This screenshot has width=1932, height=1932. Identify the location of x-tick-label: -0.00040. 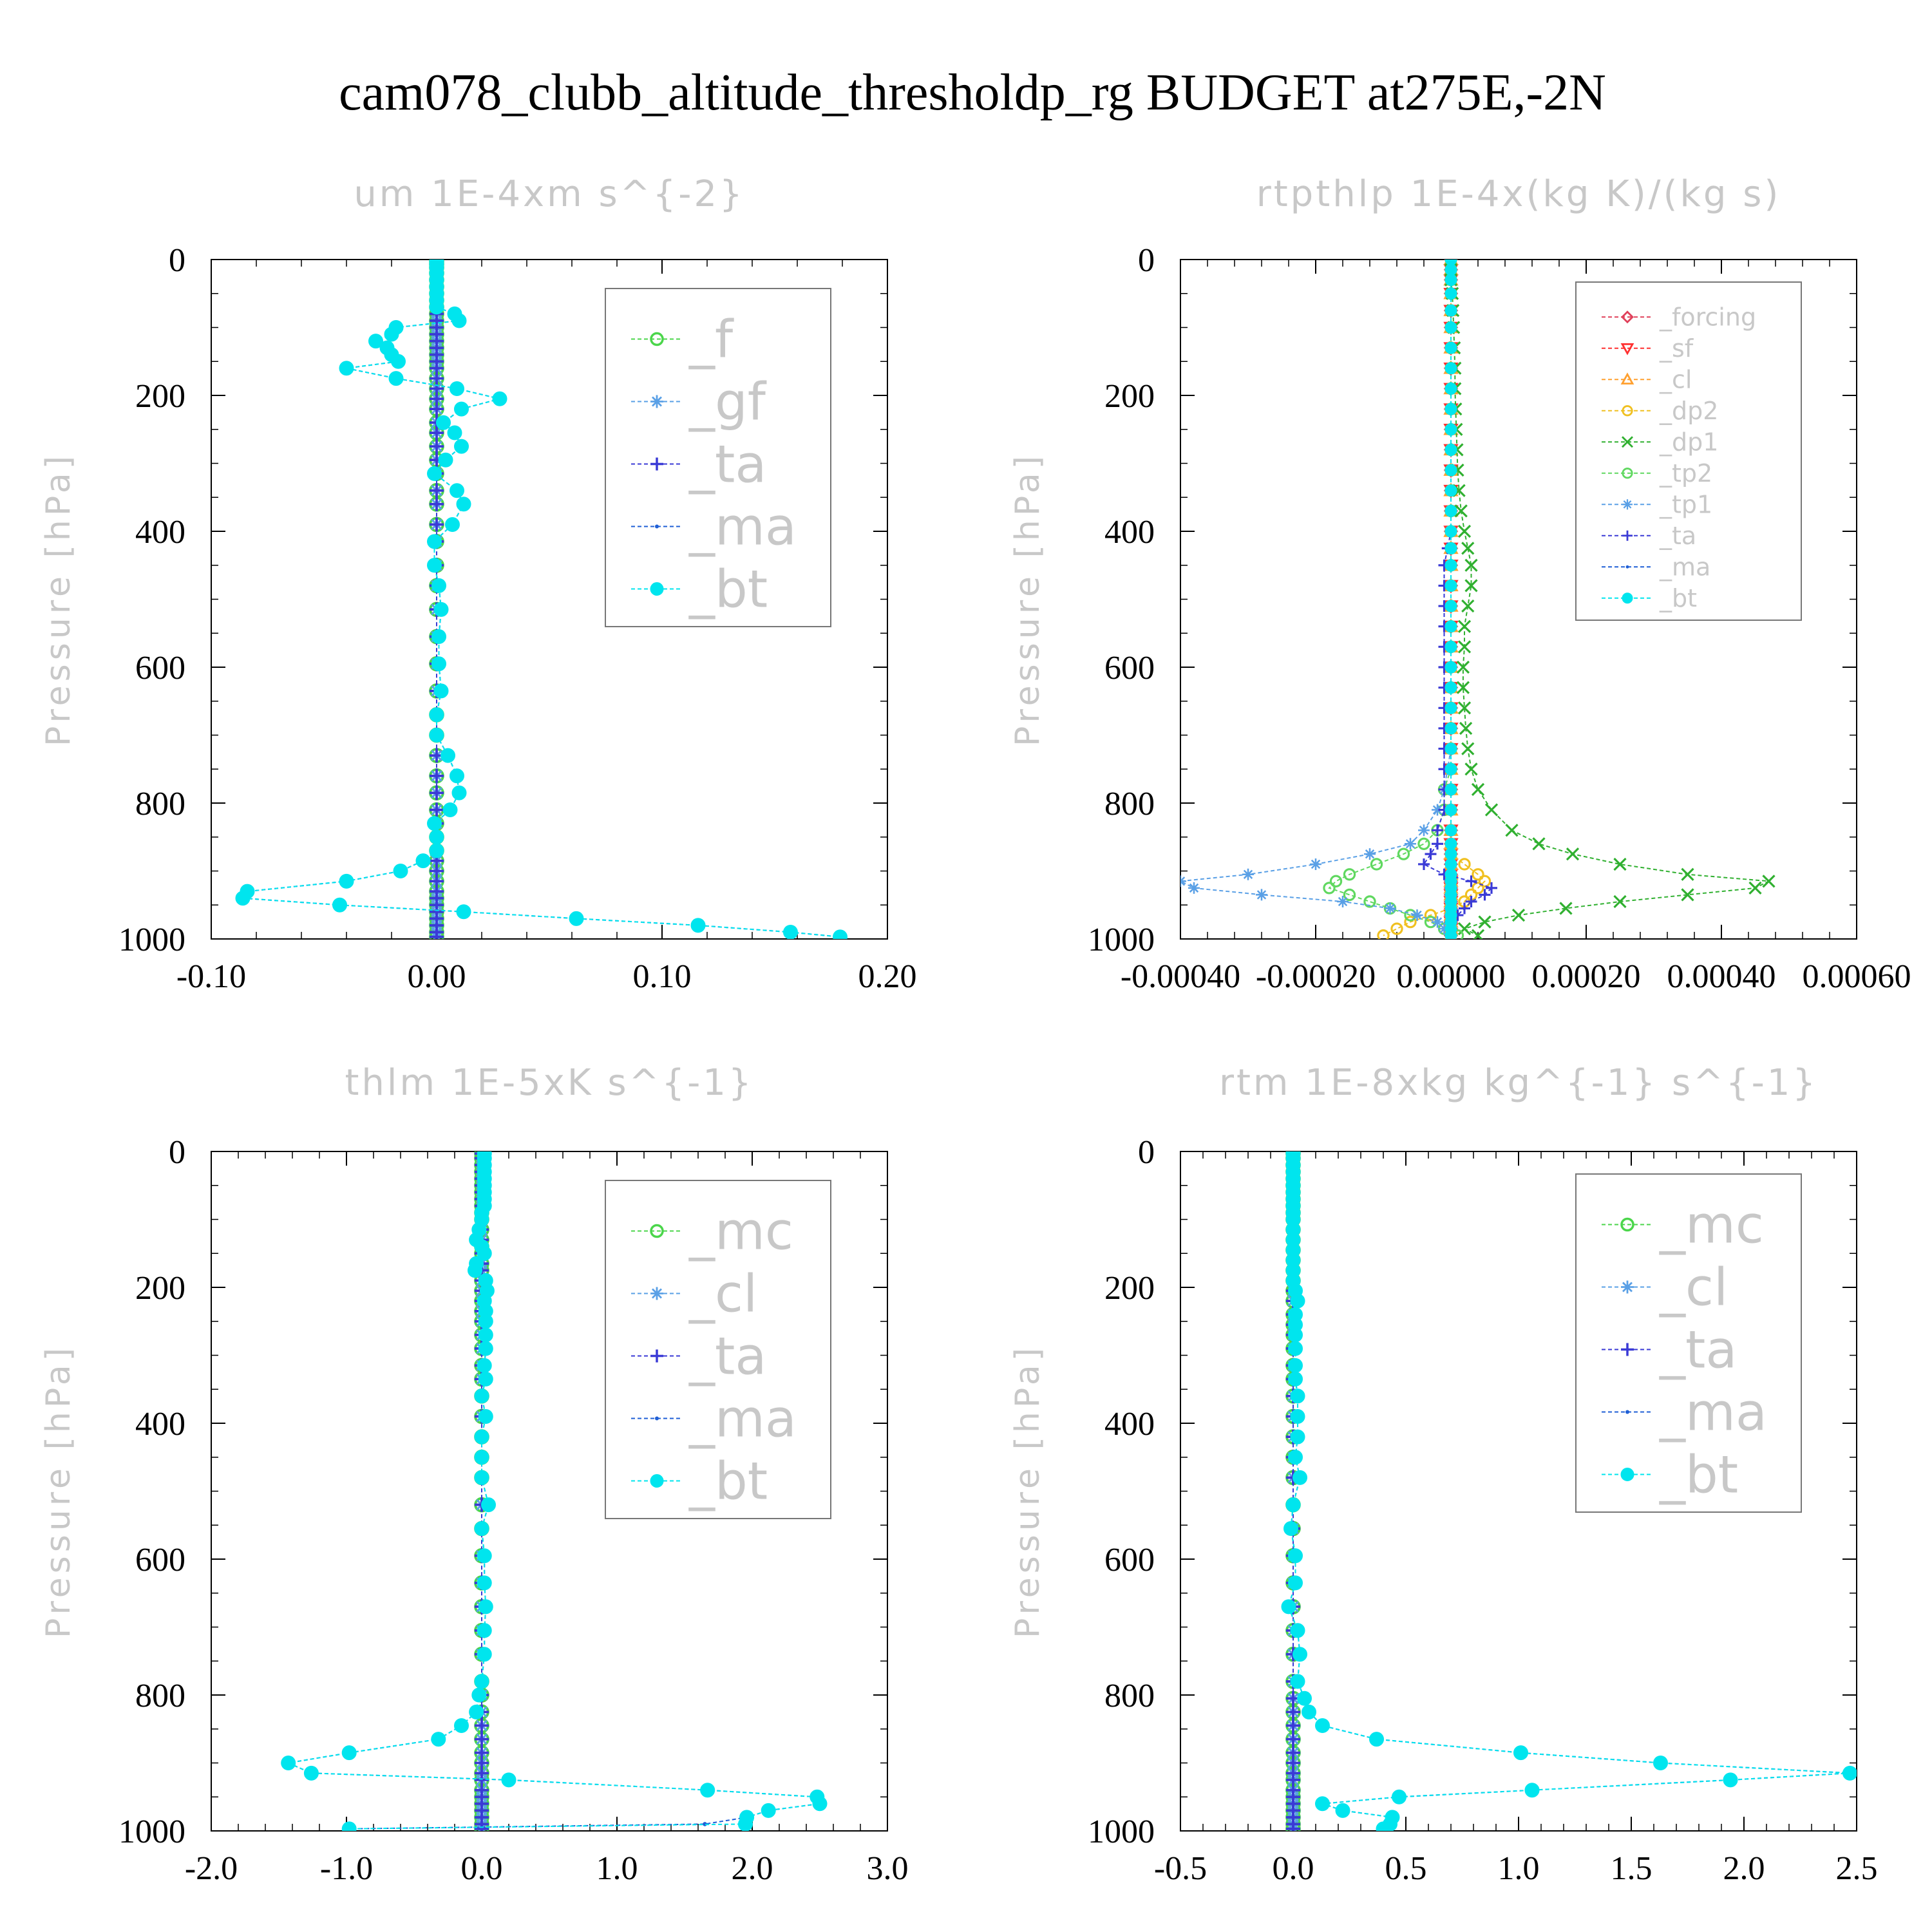
(1180, 976).